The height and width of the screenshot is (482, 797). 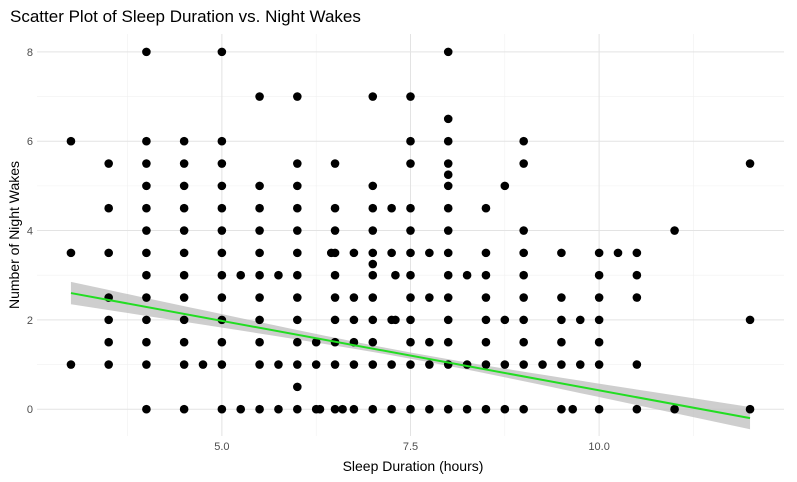 I want to click on y-tick-label: 0, so click(x=30, y=410).